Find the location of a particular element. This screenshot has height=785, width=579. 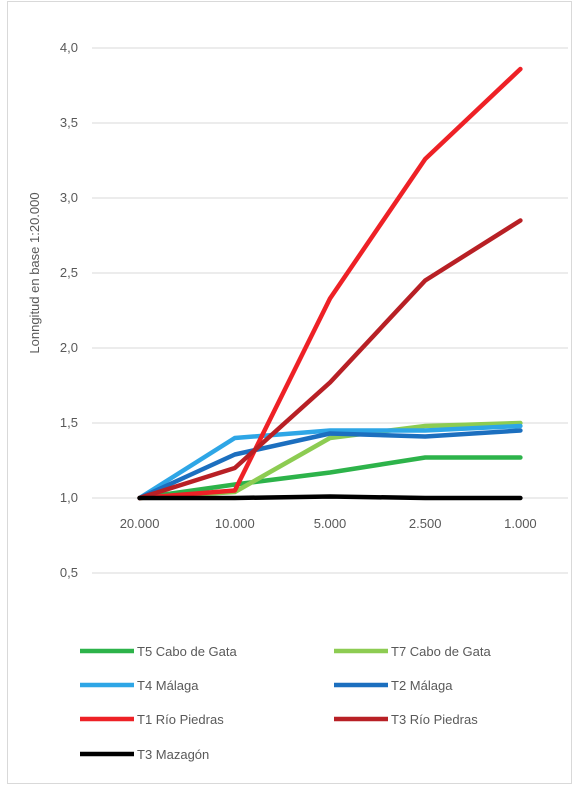

y-tick-label: 0,5 is located at coordinates (69, 572).